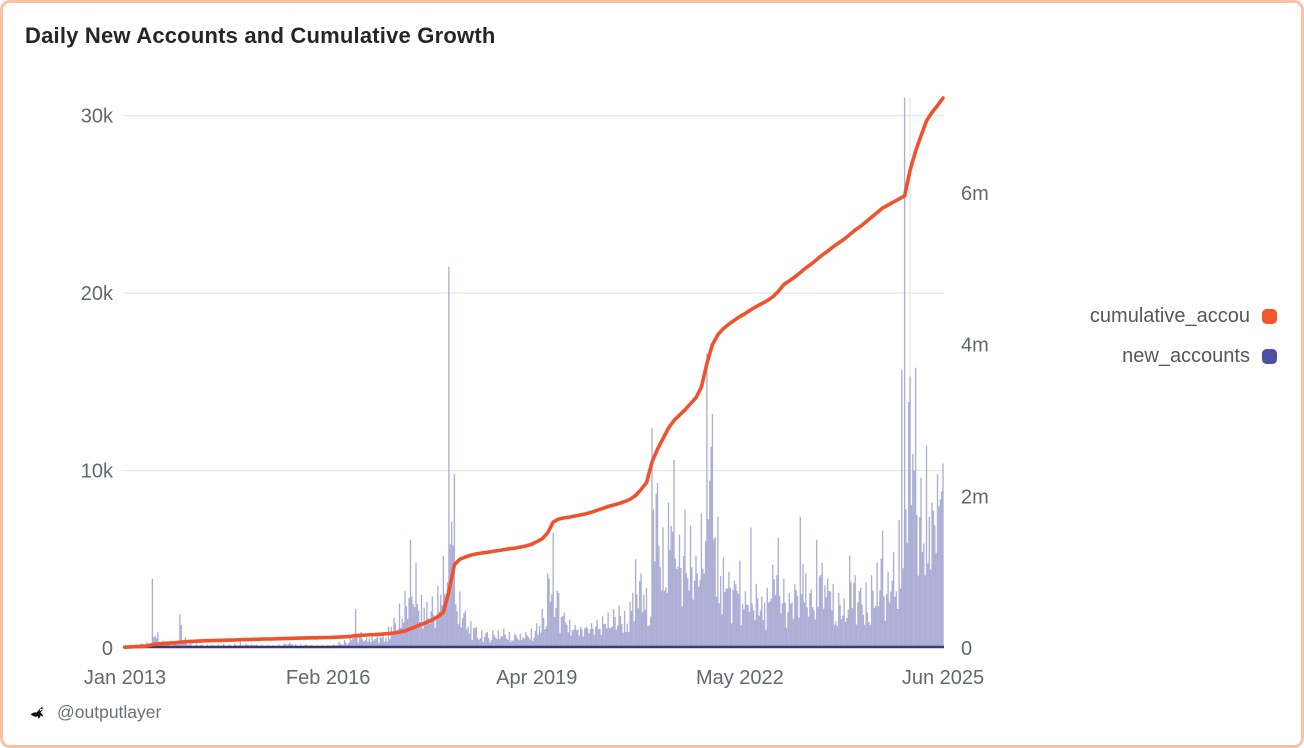 The height and width of the screenshot is (748, 1304). I want to click on x-tick-label: Jan 2013, so click(125, 678).